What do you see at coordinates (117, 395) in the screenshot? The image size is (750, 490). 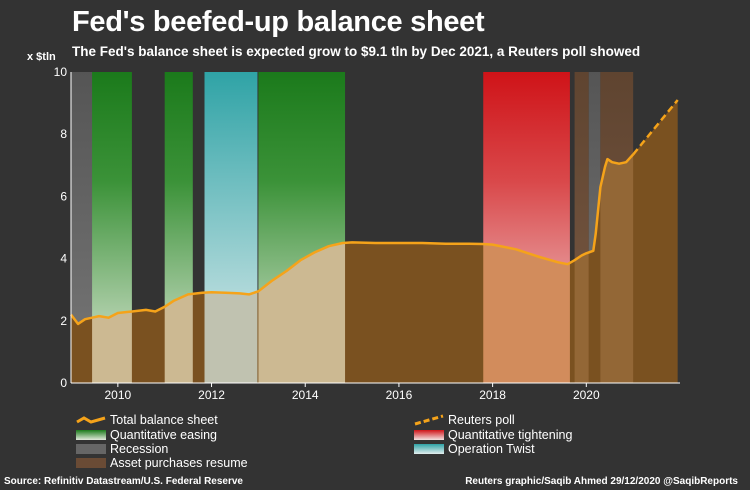 I see `x-tick-label: 2010` at bounding box center [117, 395].